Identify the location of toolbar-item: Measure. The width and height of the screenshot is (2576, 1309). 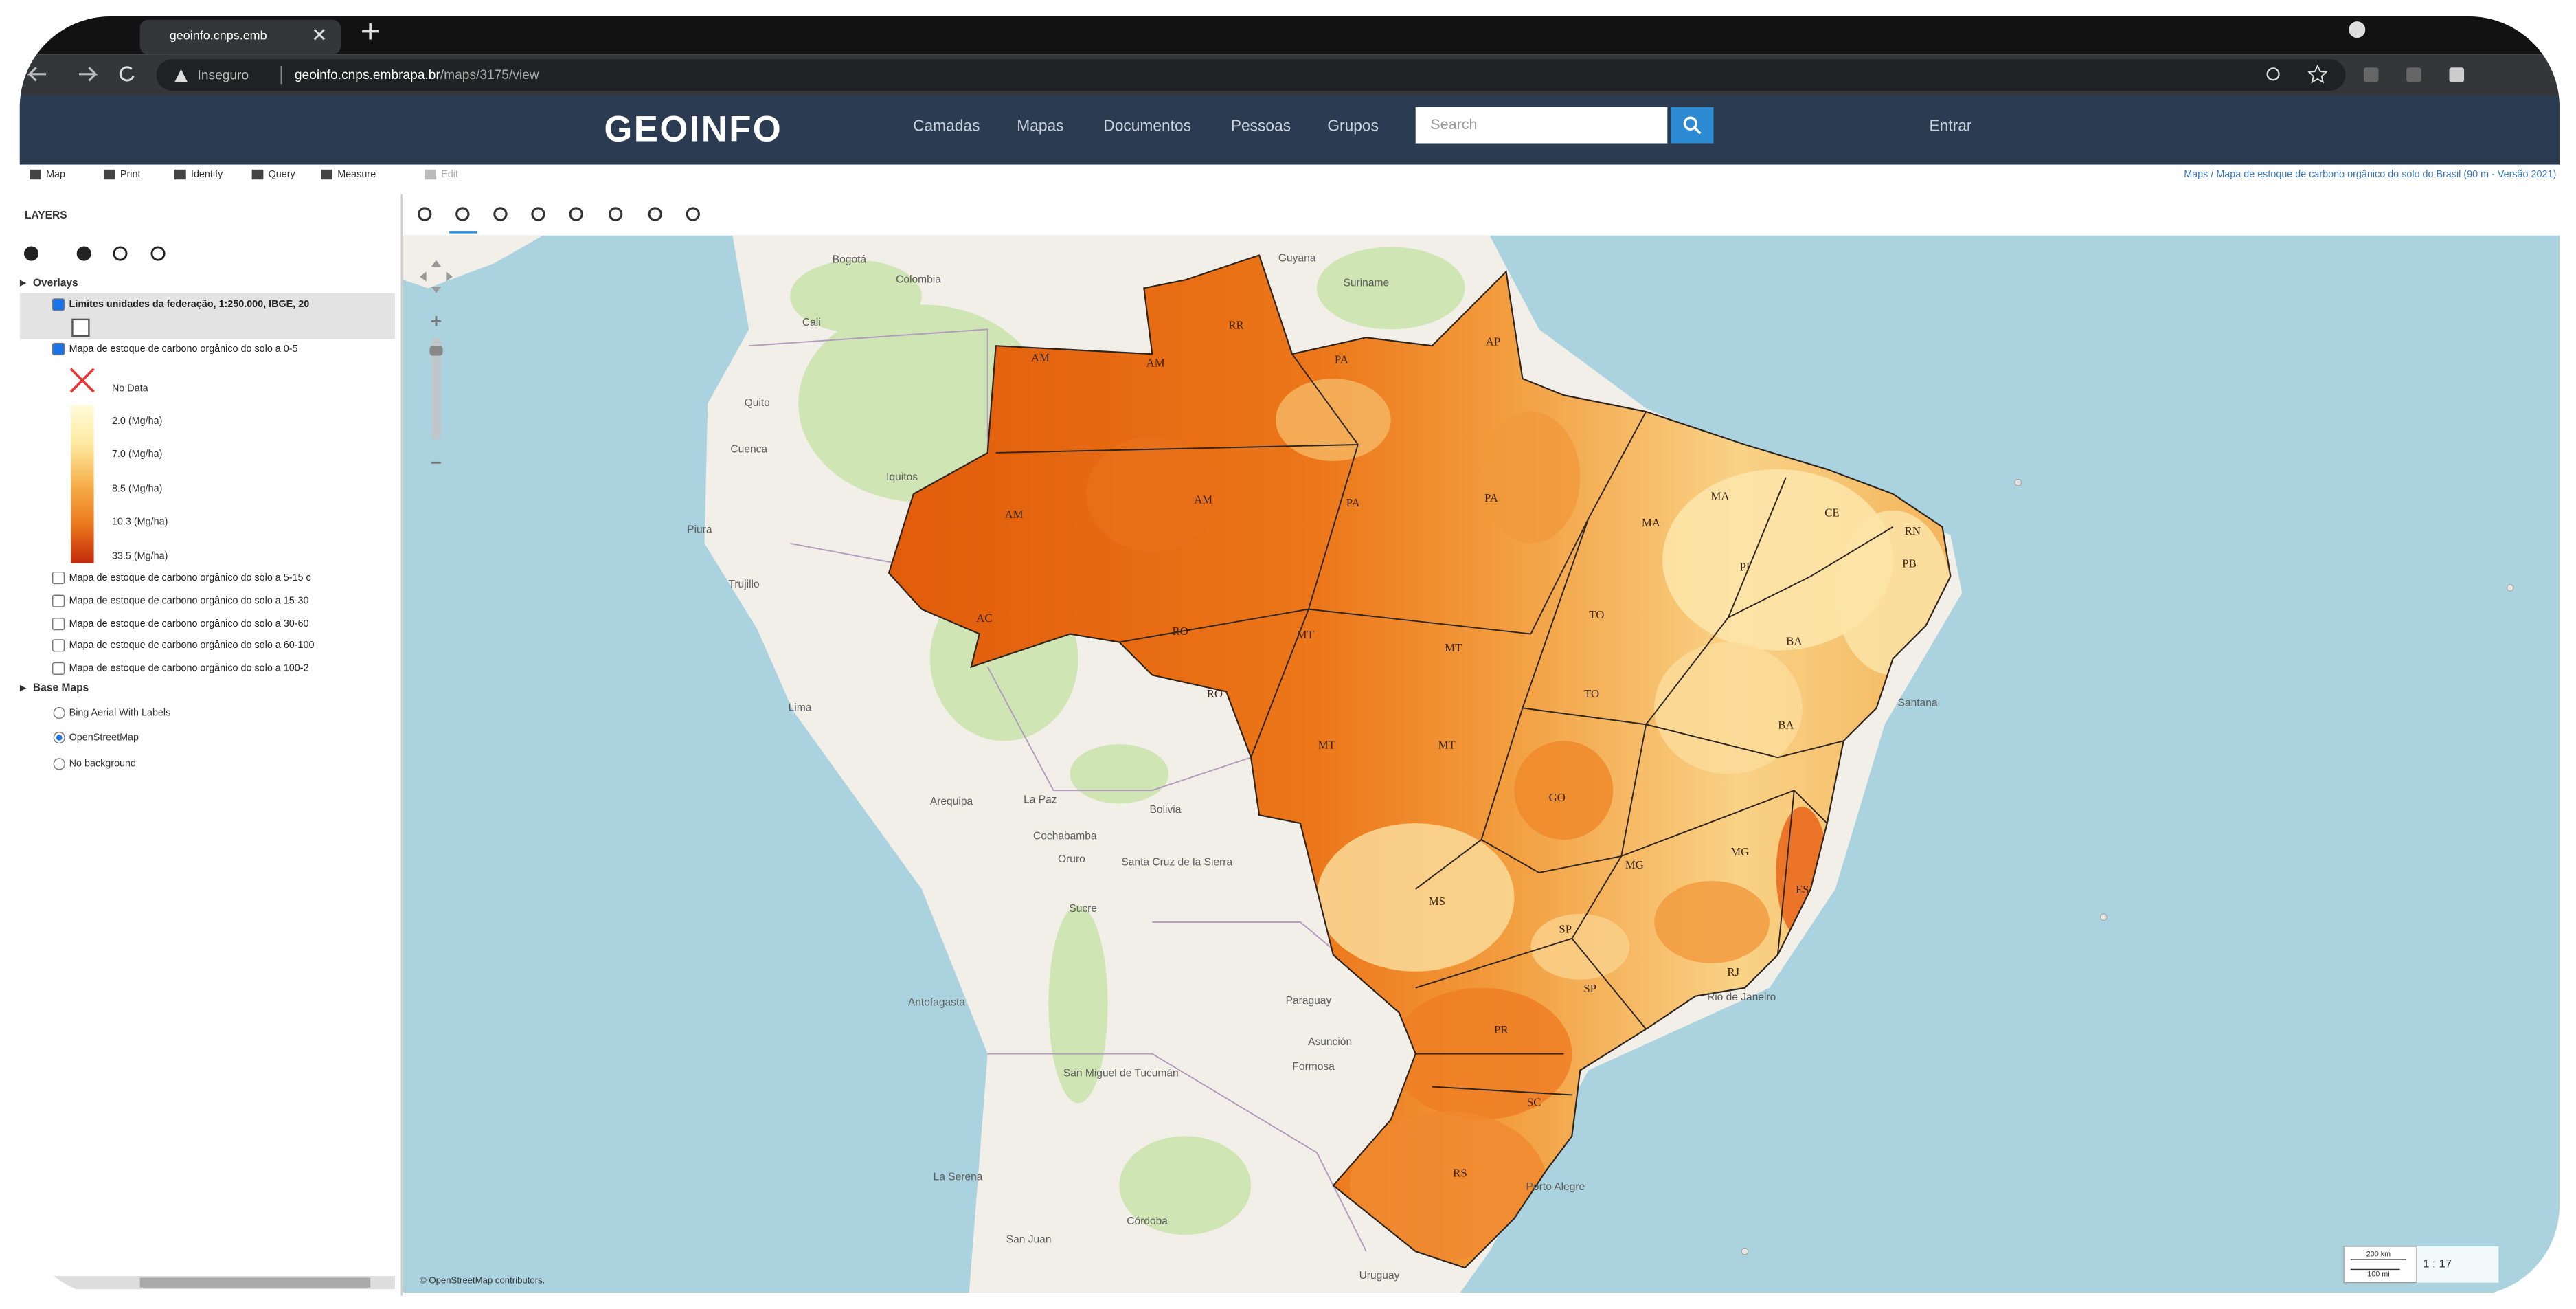
(356, 174).